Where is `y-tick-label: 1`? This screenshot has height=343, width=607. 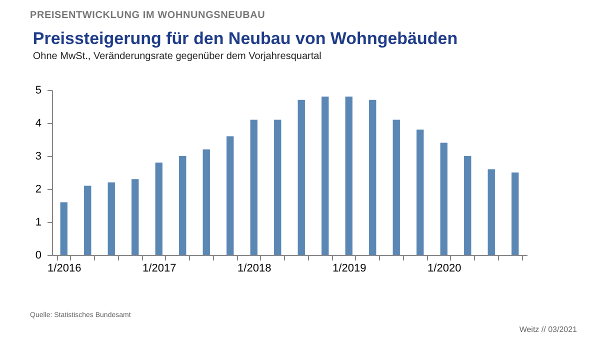 y-tick-label: 1 is located at coordinates (38, 222).